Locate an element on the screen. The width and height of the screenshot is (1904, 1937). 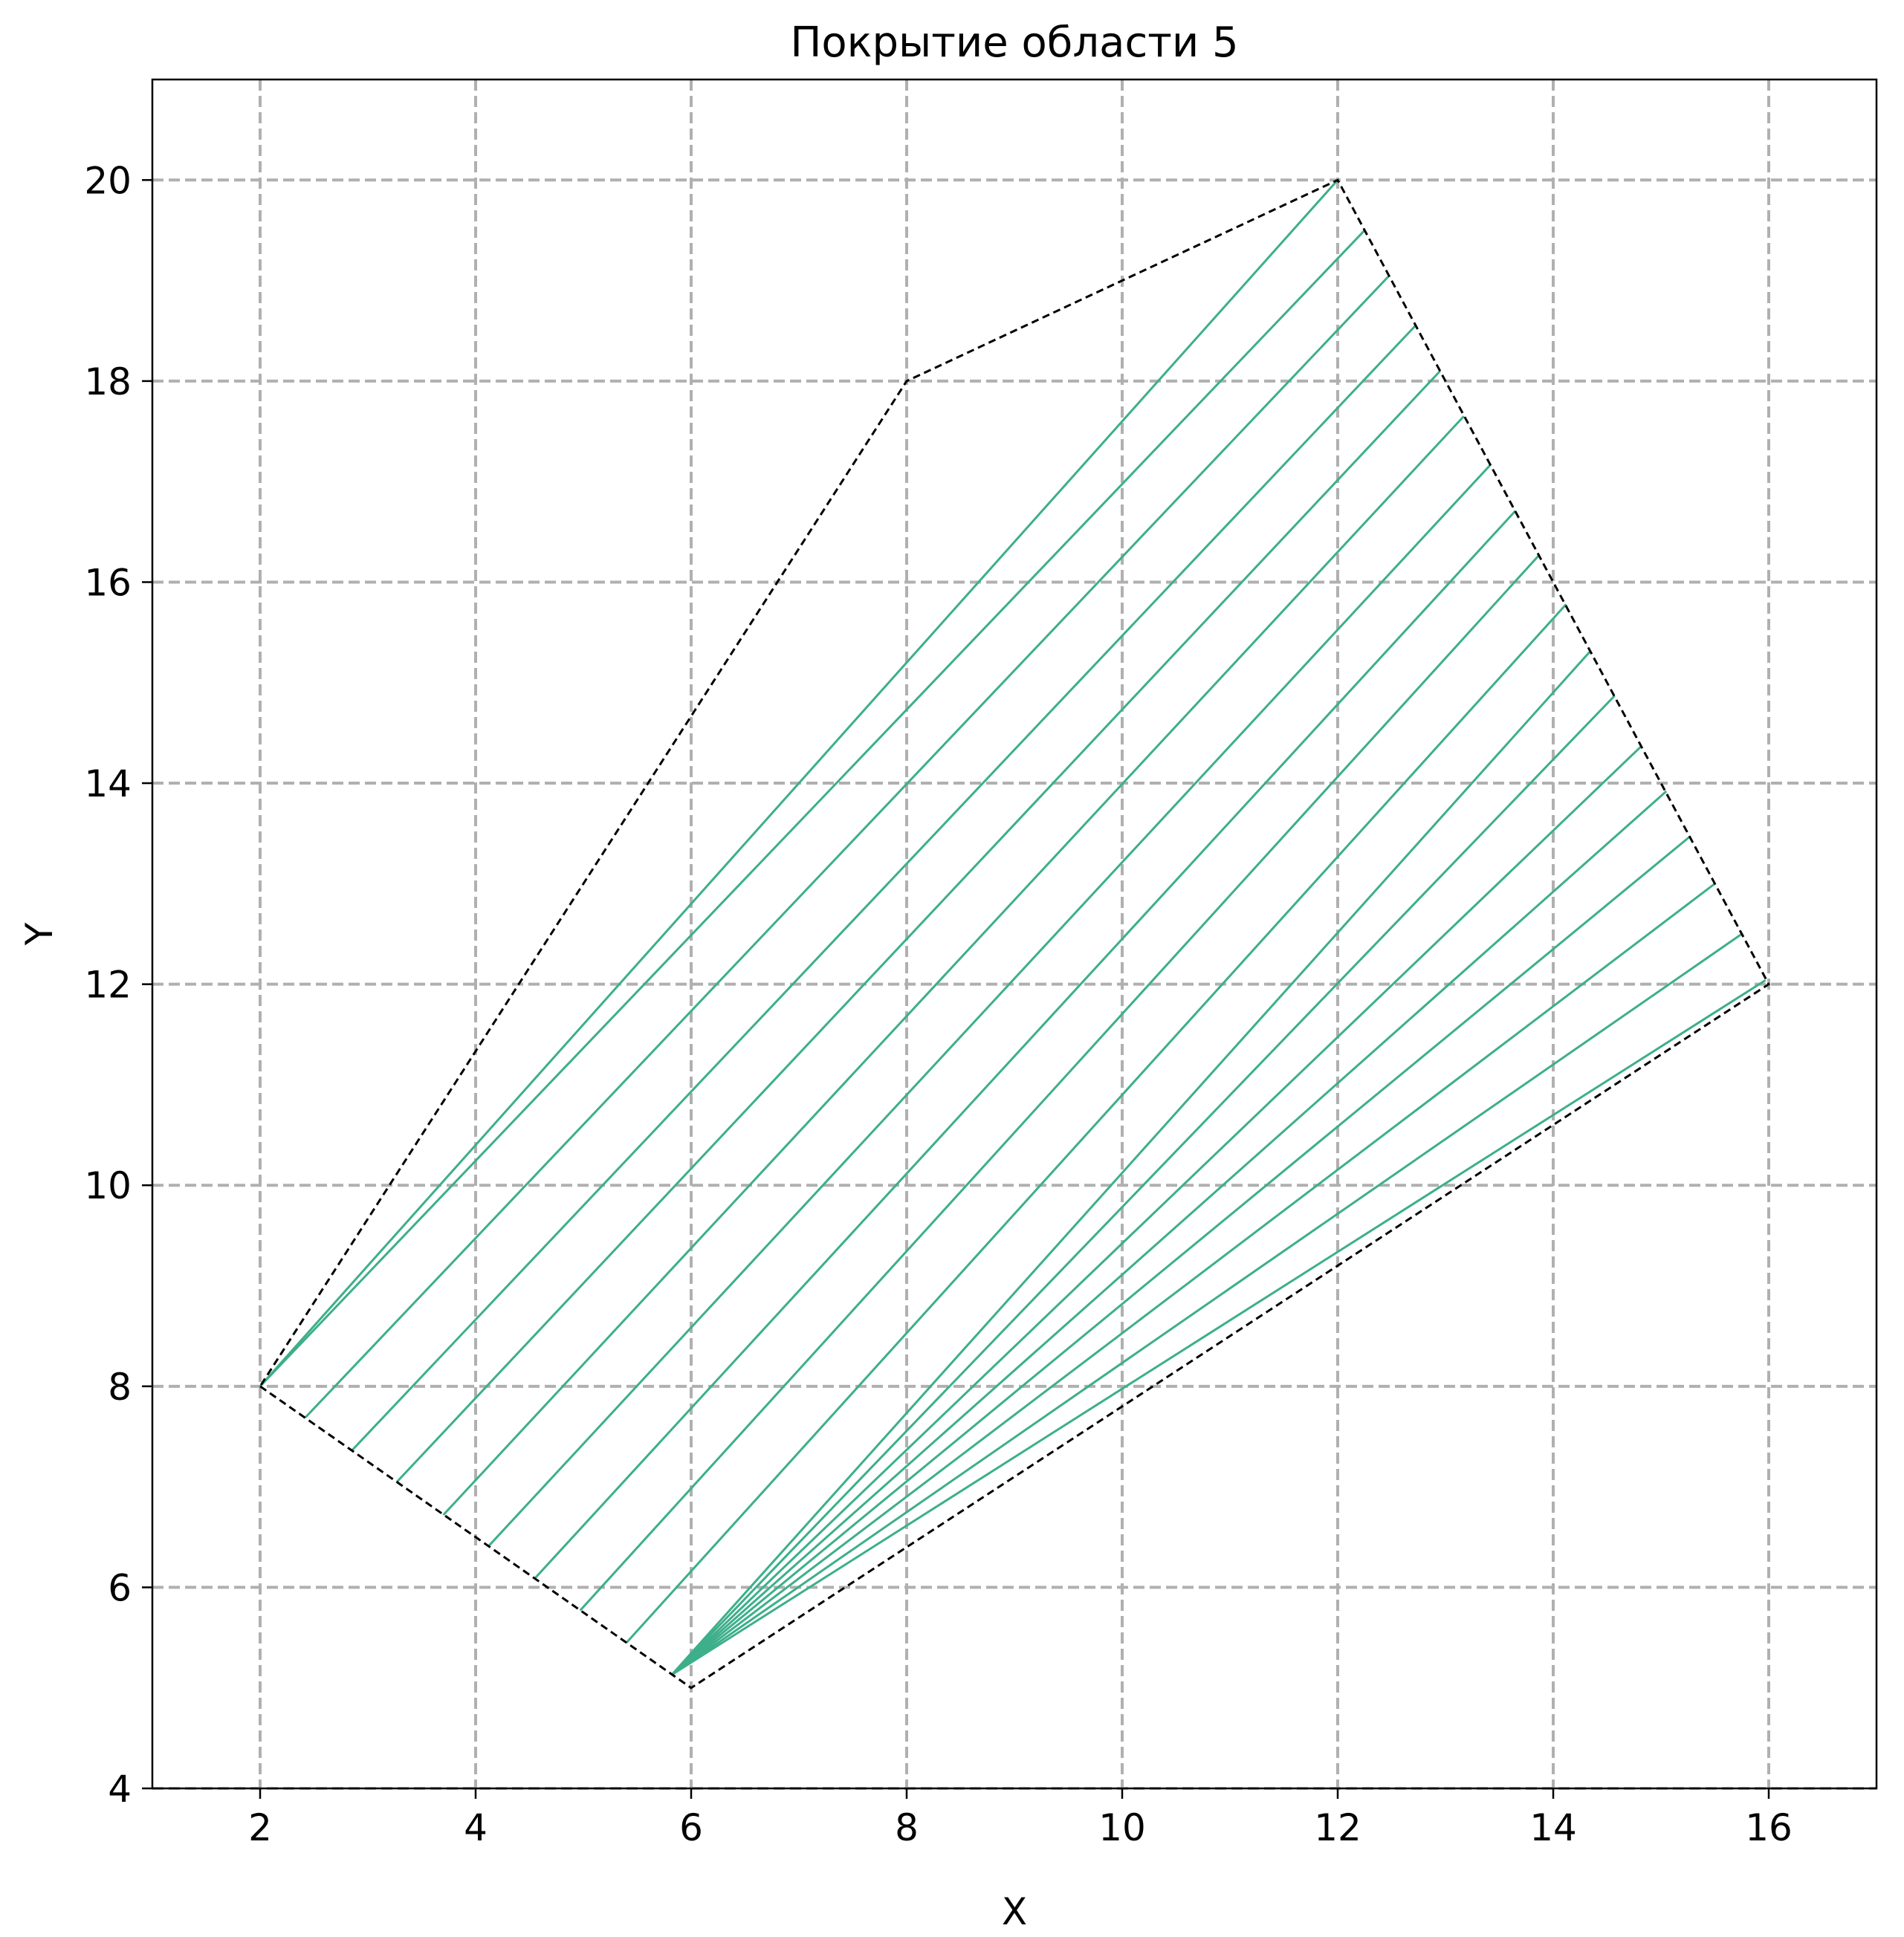
x-axis-ticks: 2 4 6 8 10 12 14 16 is located at coordinates (1021, 1818).